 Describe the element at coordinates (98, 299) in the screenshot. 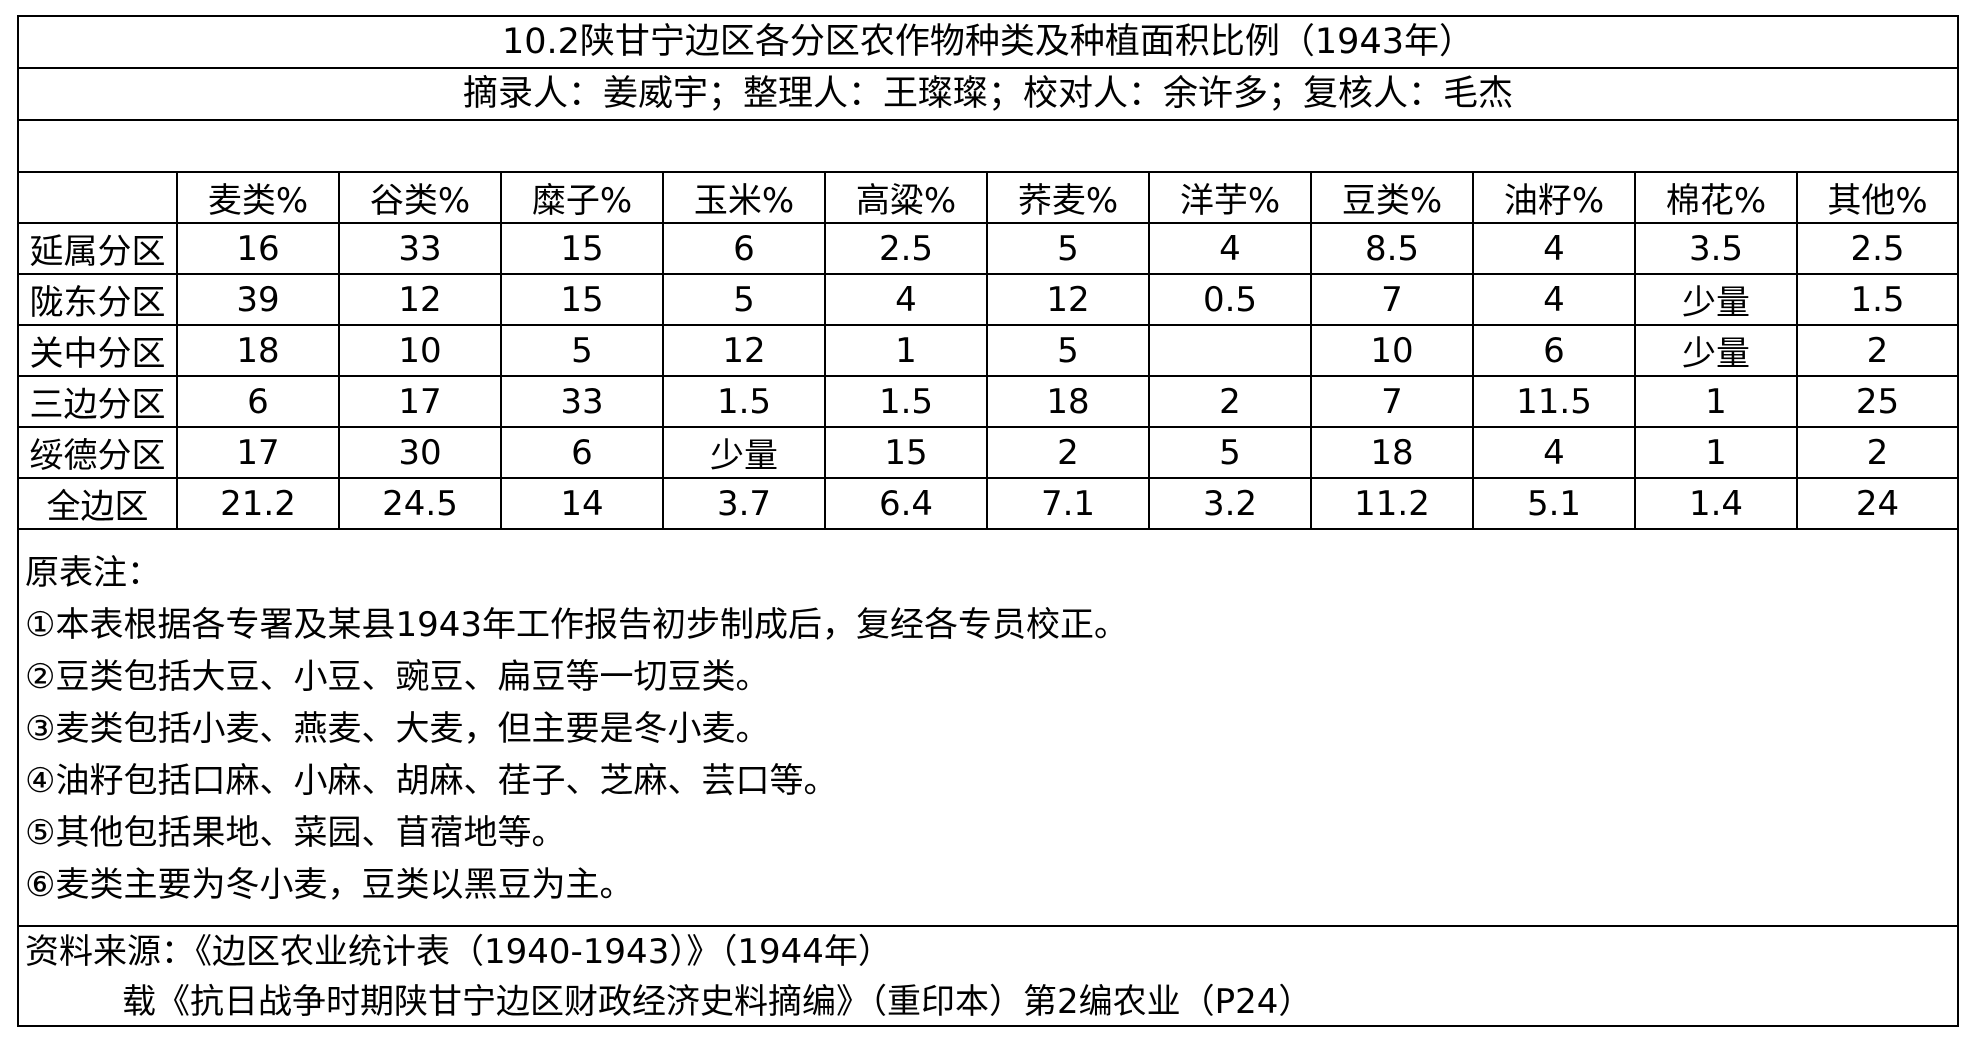

I see `row-label-cell: 陇东分区` at that location.